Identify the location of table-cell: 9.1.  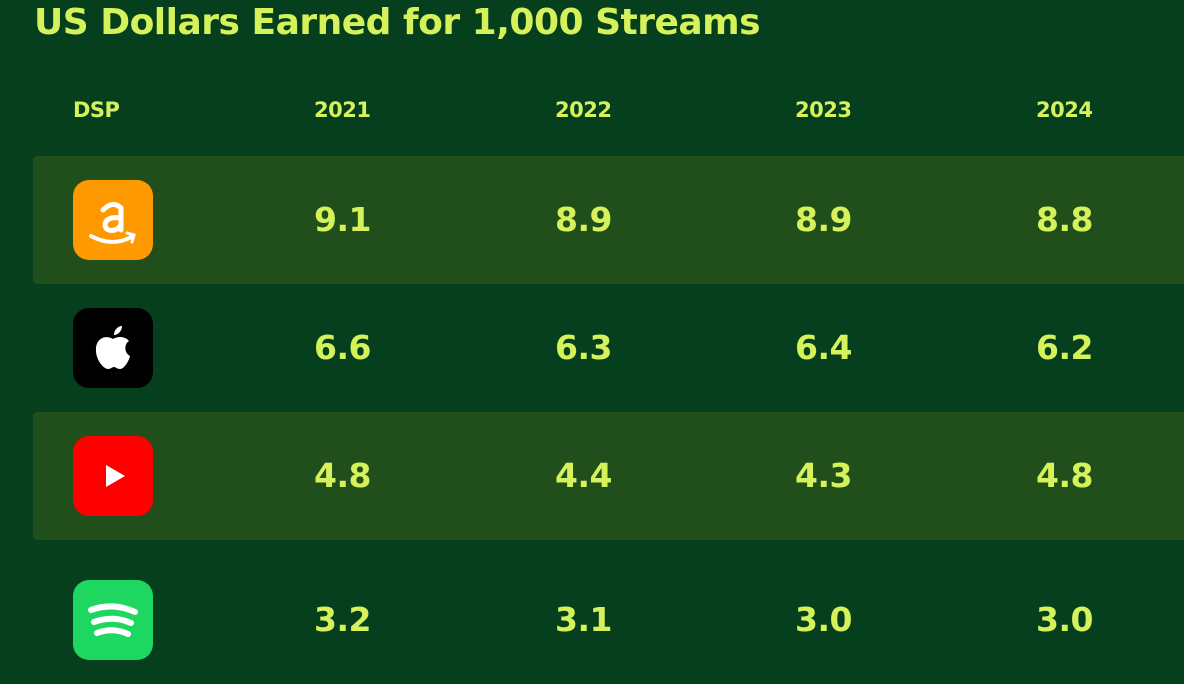
(342, 219).